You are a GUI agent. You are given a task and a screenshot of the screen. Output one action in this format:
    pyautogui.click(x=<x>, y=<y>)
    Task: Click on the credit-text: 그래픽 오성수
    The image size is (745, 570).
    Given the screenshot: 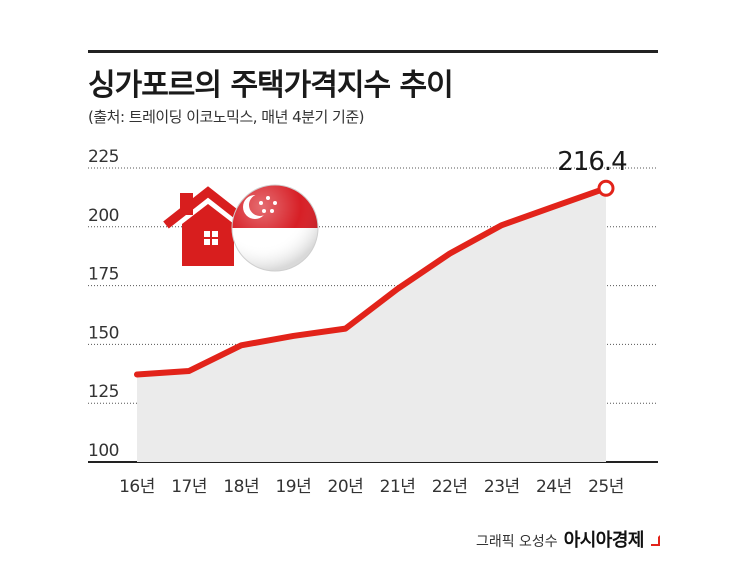 What is the action you would take?
    pyautogui.click(x=516, y=542)
    